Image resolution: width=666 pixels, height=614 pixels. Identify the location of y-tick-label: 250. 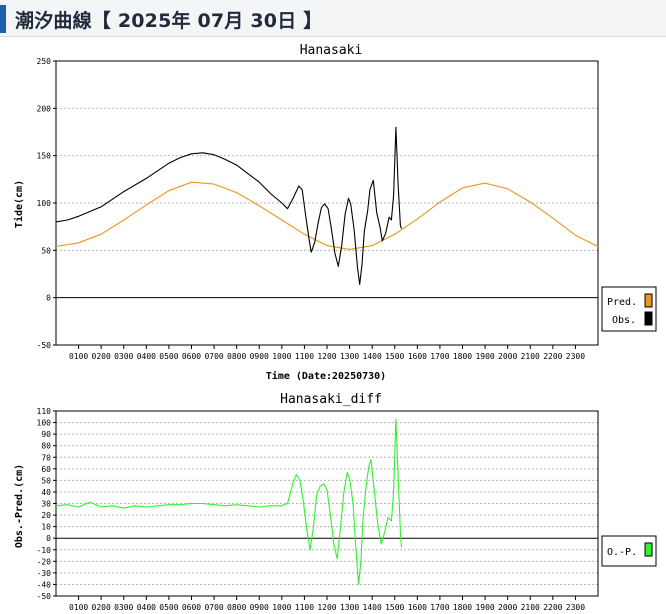
(44, 61).